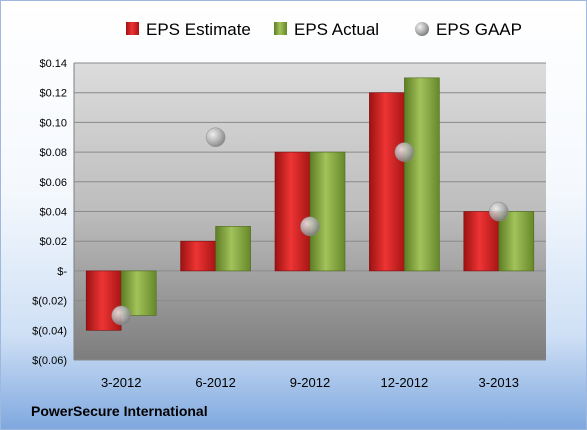 The height and width of the screenshot is (430, 587). Describe the element at coordinates (479, 29) in the screenshot. I see `legend-label: EPS GAAP` at that location.